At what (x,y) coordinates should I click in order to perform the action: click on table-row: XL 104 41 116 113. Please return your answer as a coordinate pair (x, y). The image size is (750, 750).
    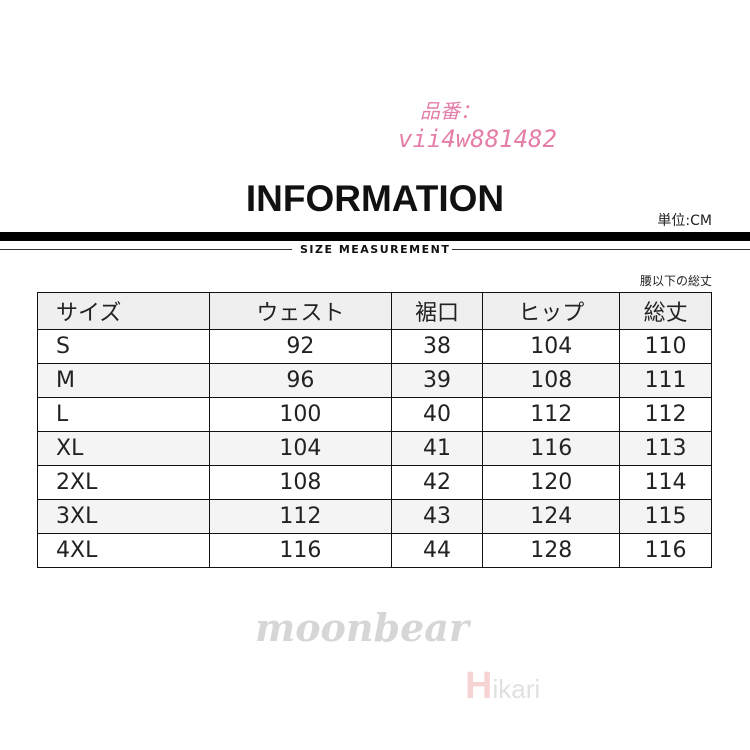
    Looking at the image, I should click on (374, 448).